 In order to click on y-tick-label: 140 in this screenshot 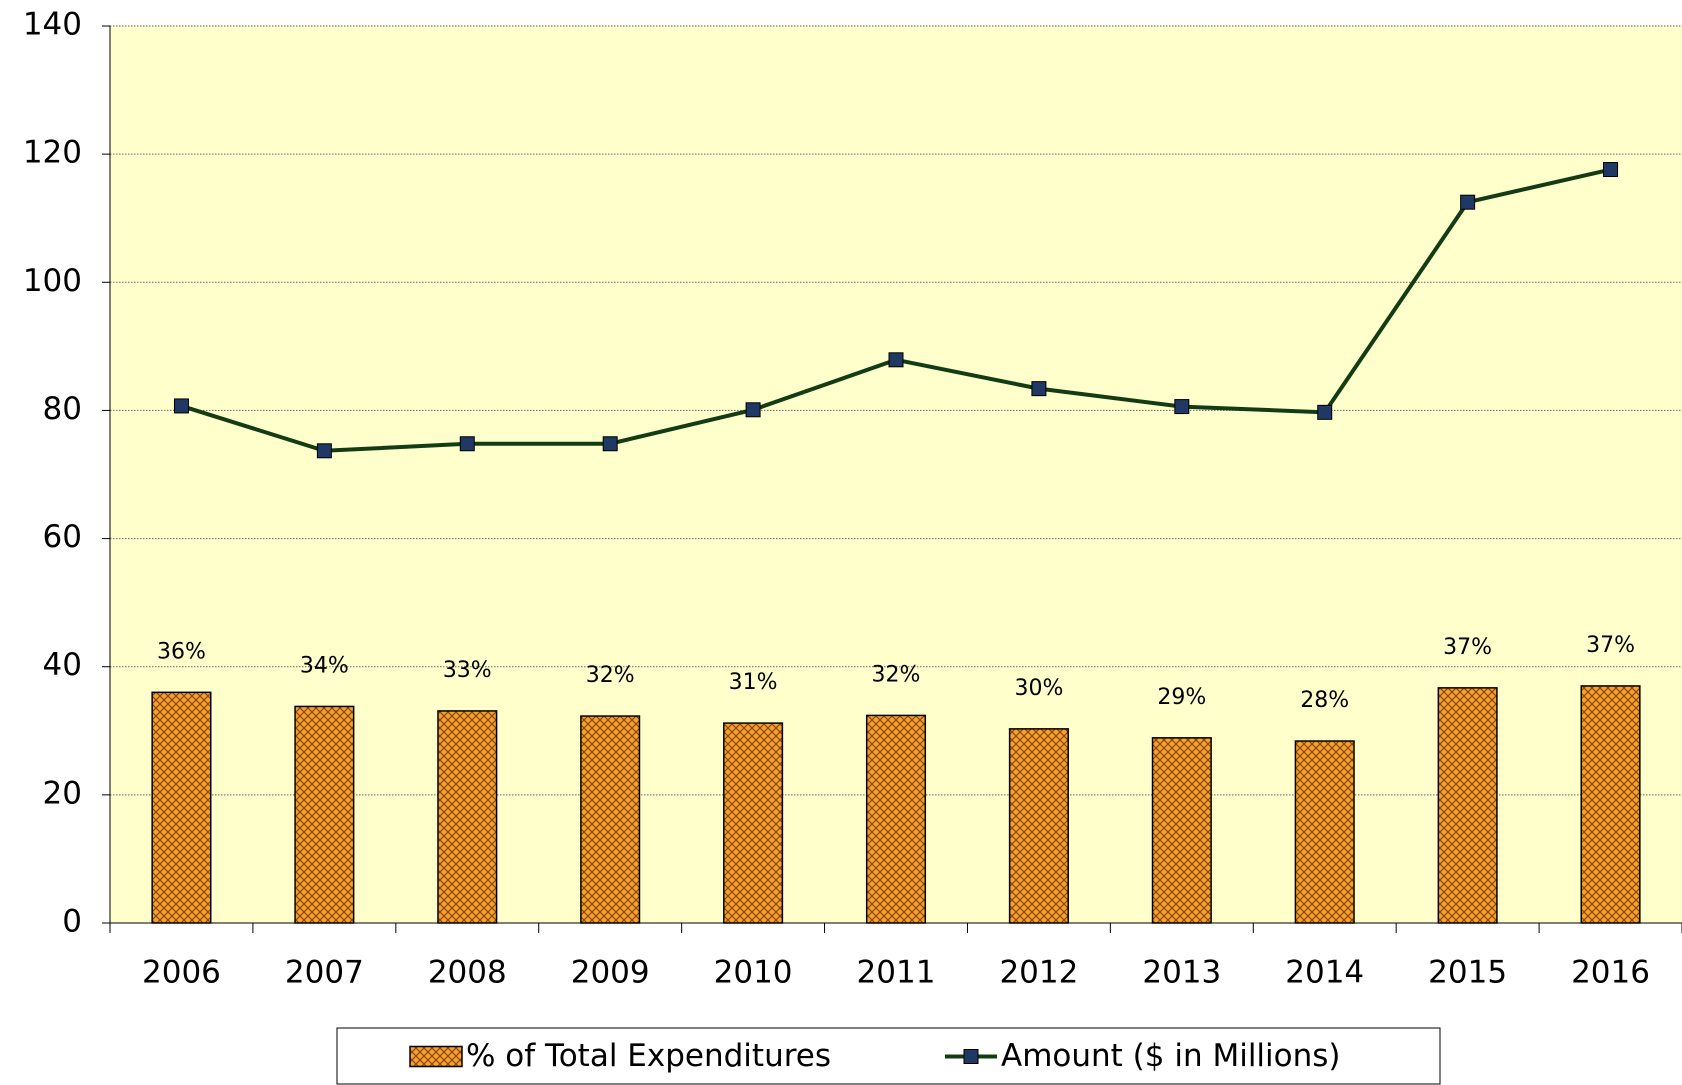, I will do `click(52, 25)`.